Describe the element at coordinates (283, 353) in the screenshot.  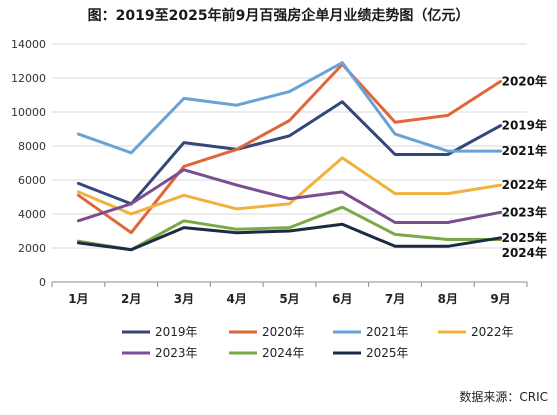
I see `legend-label: 2024年` at that location.